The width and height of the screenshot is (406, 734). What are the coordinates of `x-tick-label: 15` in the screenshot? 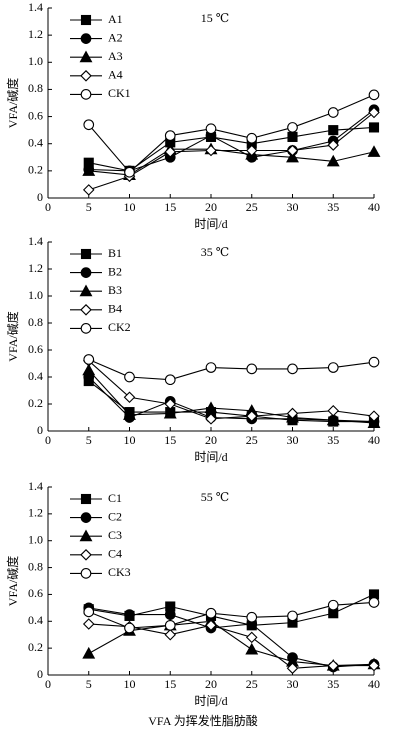 It's located at (170, 440).